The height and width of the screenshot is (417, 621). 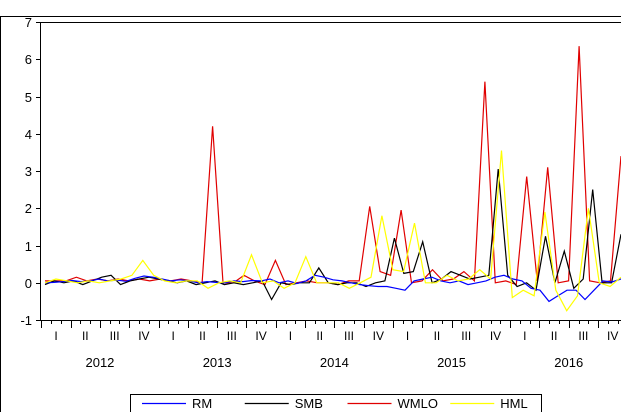 What do you see at coordinates (334, 362) in the screenshot?
I see `x-year-label: 2014` at bounding box center [334, 362].